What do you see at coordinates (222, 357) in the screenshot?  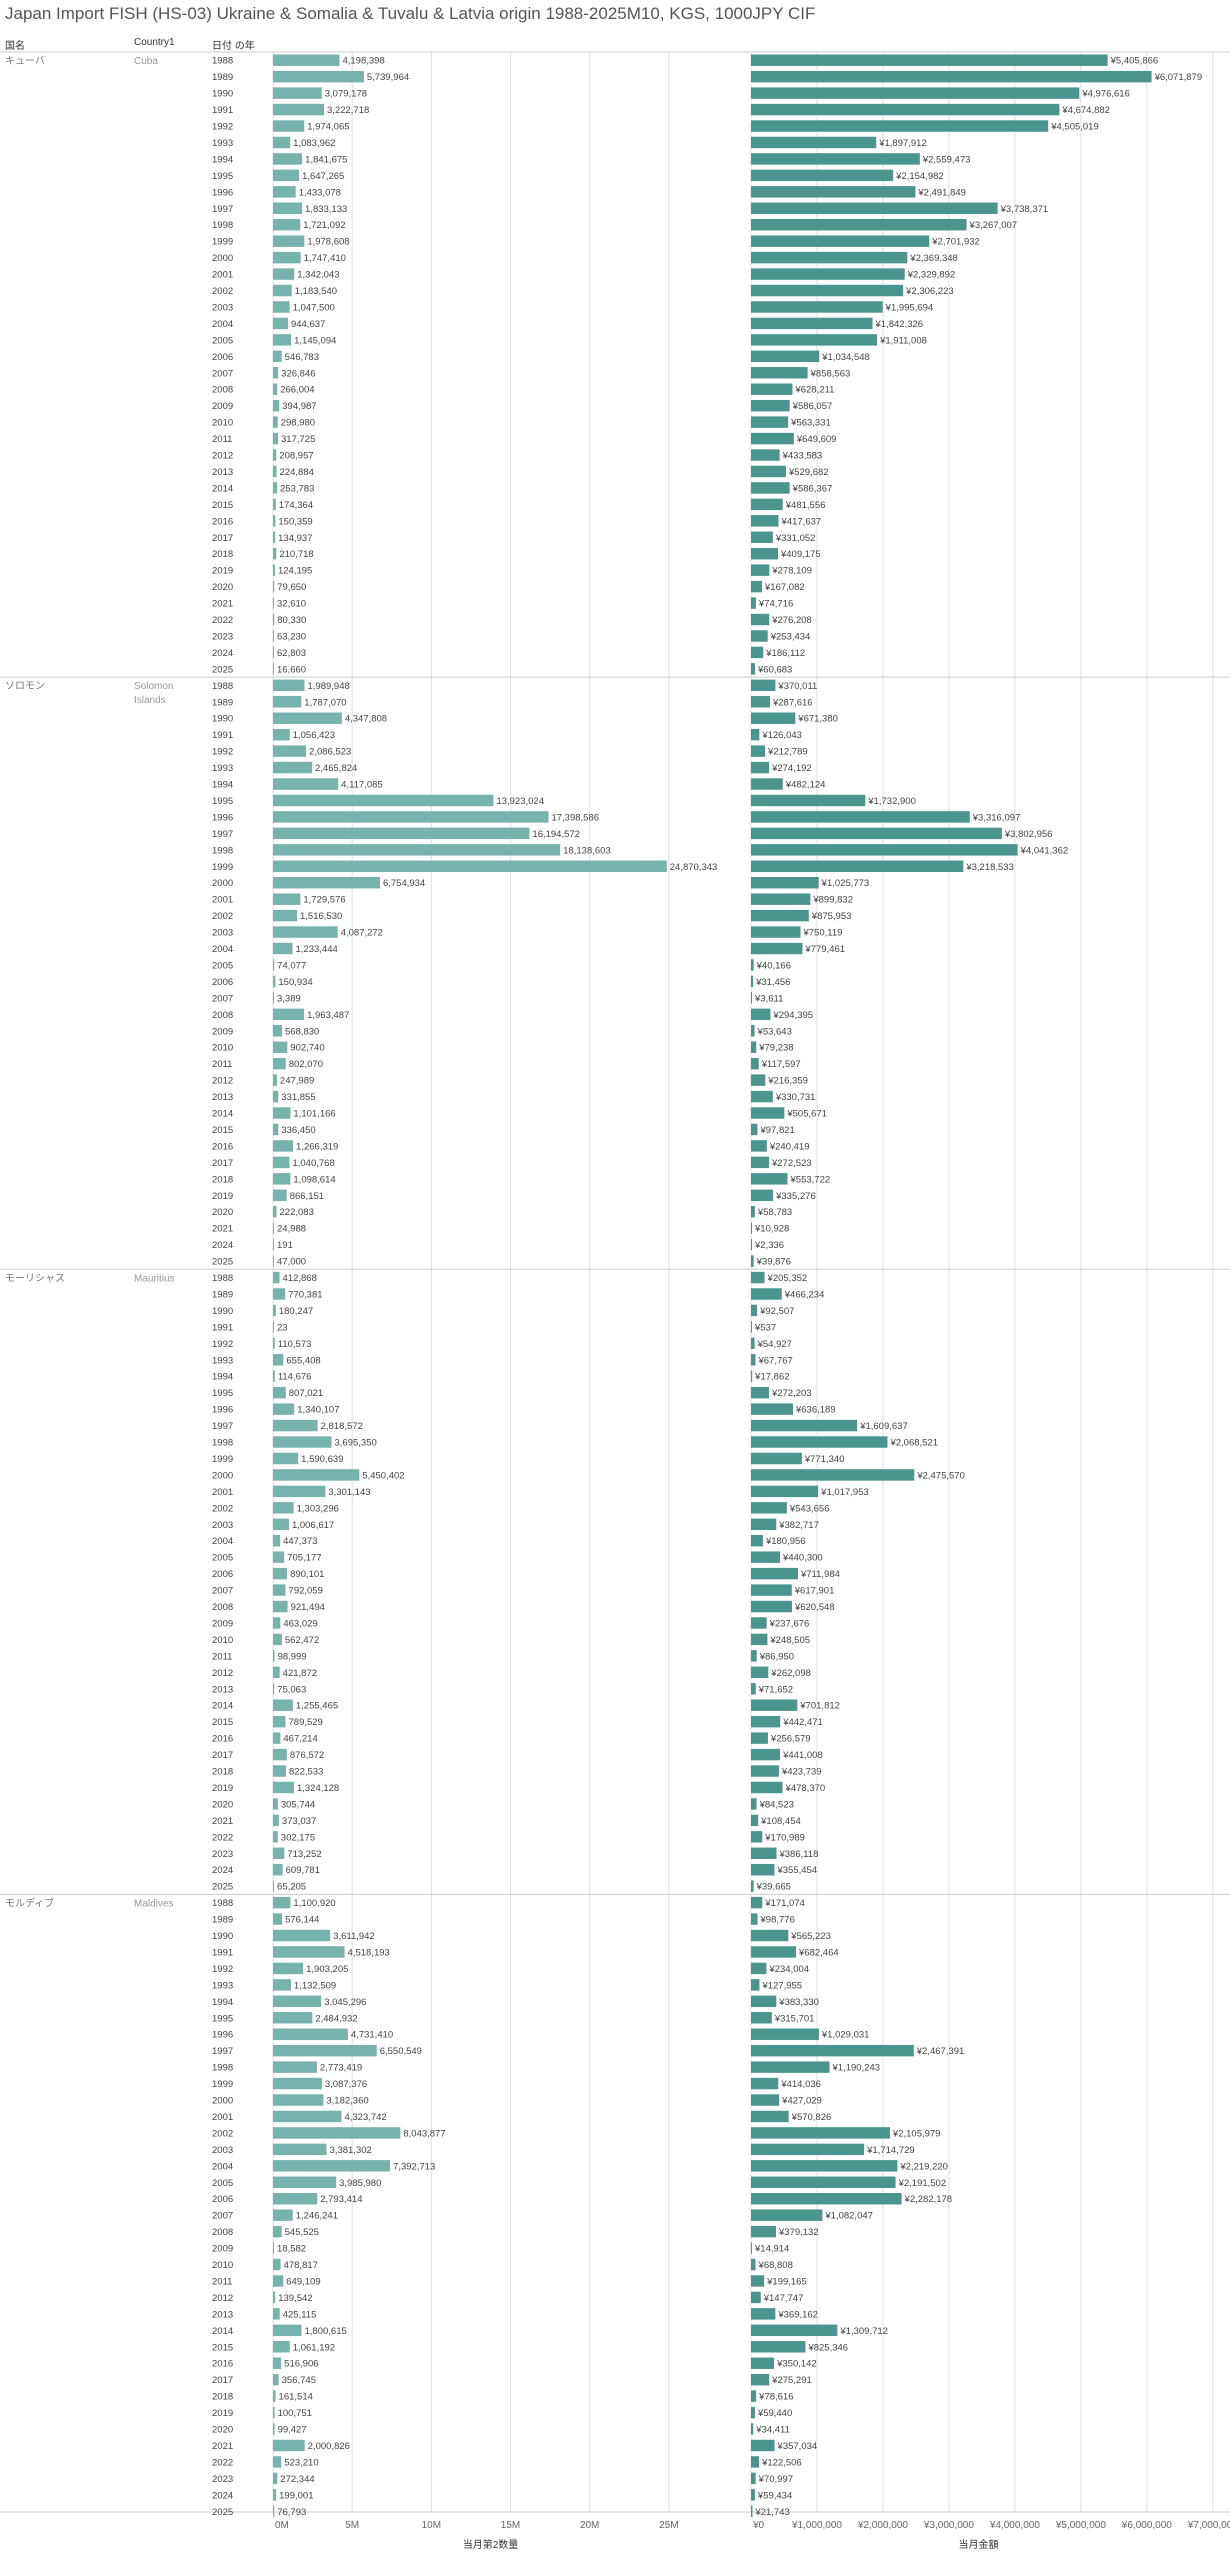 I see `year-label: 2006` at bounding box center [222, 357].